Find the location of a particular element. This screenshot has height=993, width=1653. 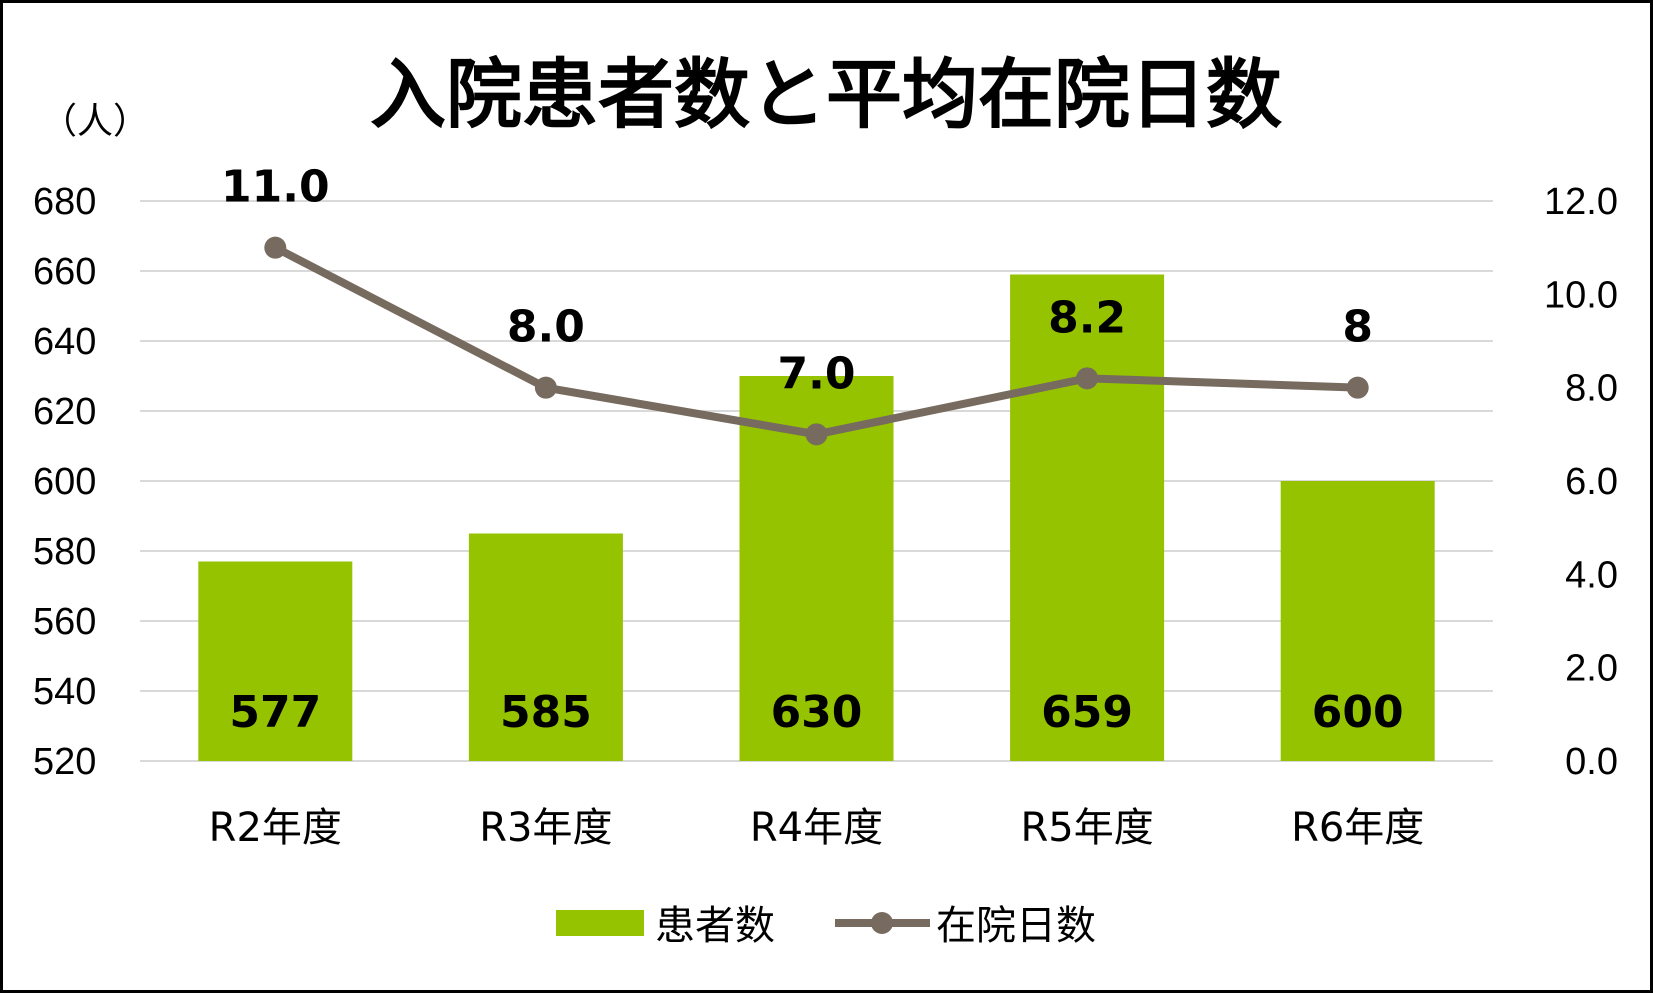

y-left-tick-label: 600 is located at coordinates (64, 482).